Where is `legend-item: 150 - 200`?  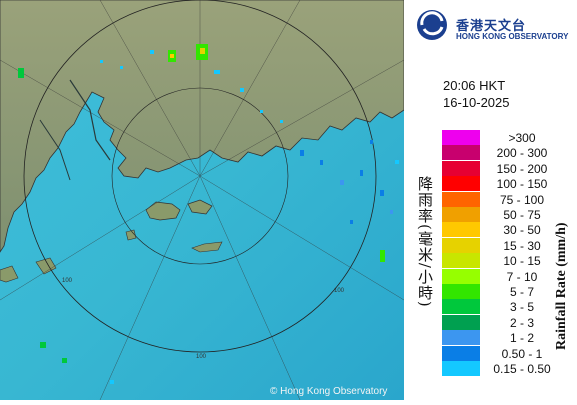 legend-item: 150 - 200 is located at coordinates (507, 168).